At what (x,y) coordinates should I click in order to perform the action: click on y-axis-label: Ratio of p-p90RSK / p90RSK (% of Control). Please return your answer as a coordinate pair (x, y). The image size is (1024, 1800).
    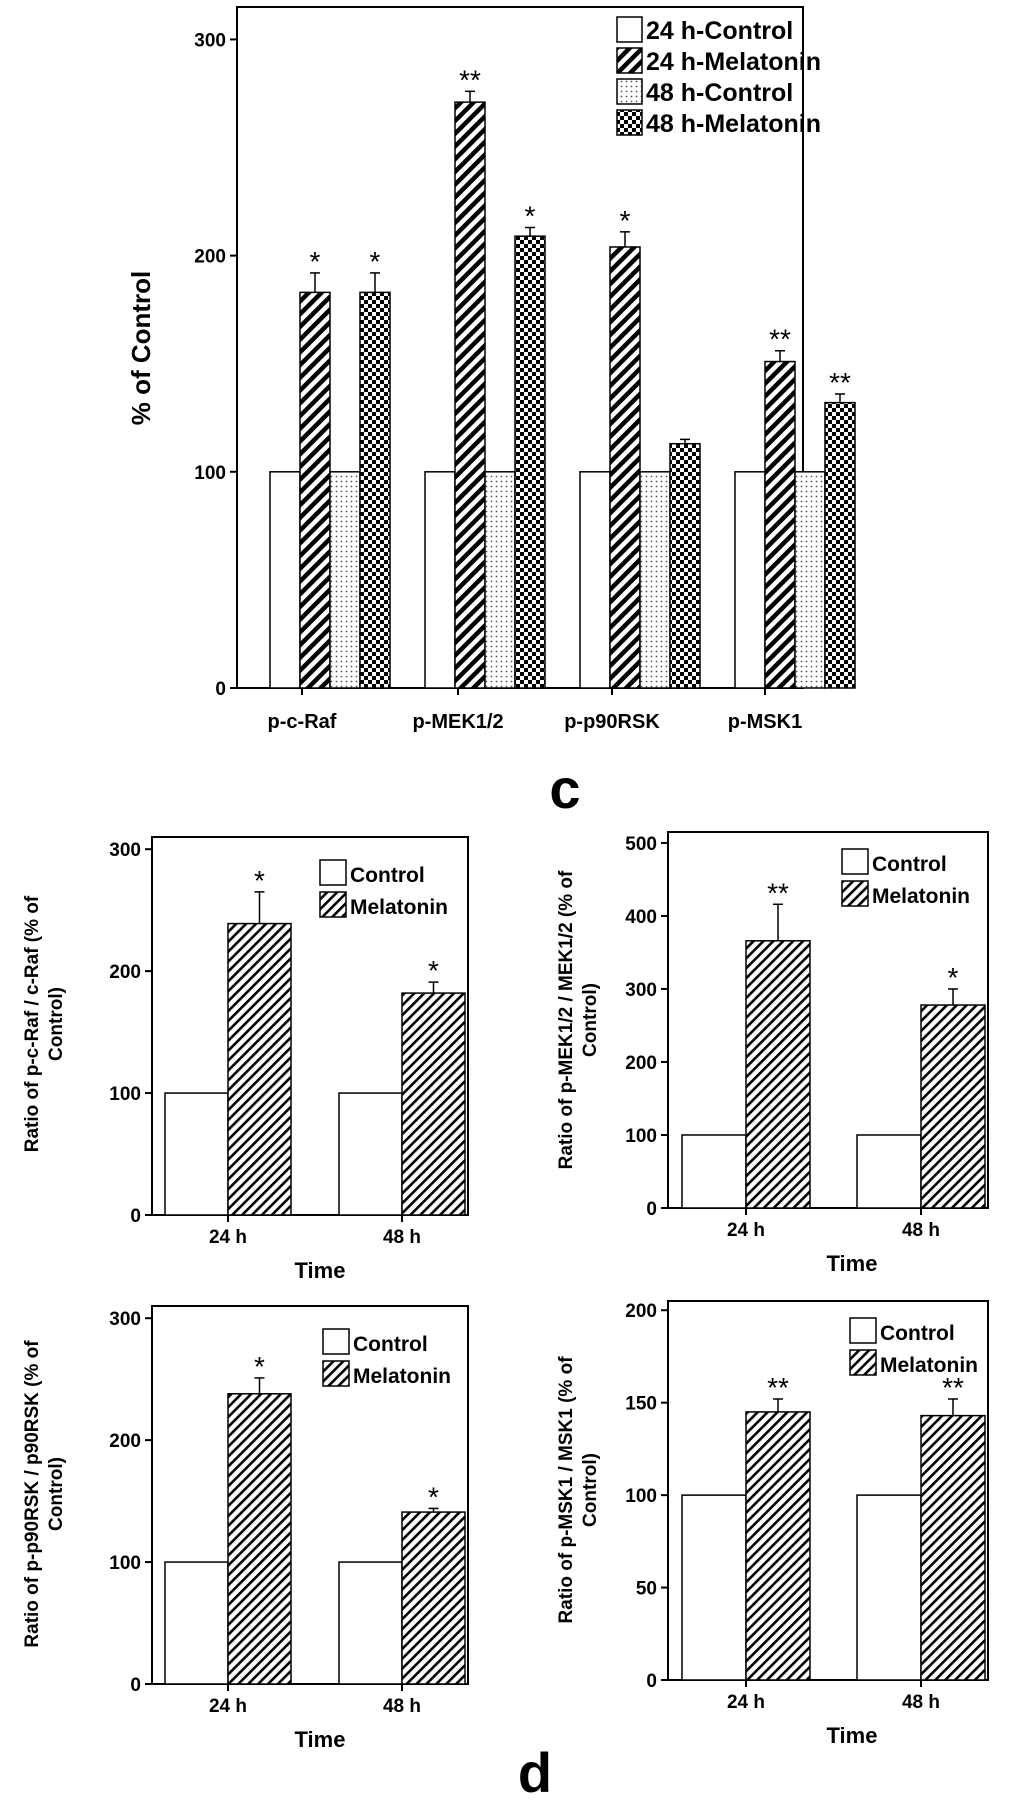
    Looking at the image, I should click on (44, 1494).